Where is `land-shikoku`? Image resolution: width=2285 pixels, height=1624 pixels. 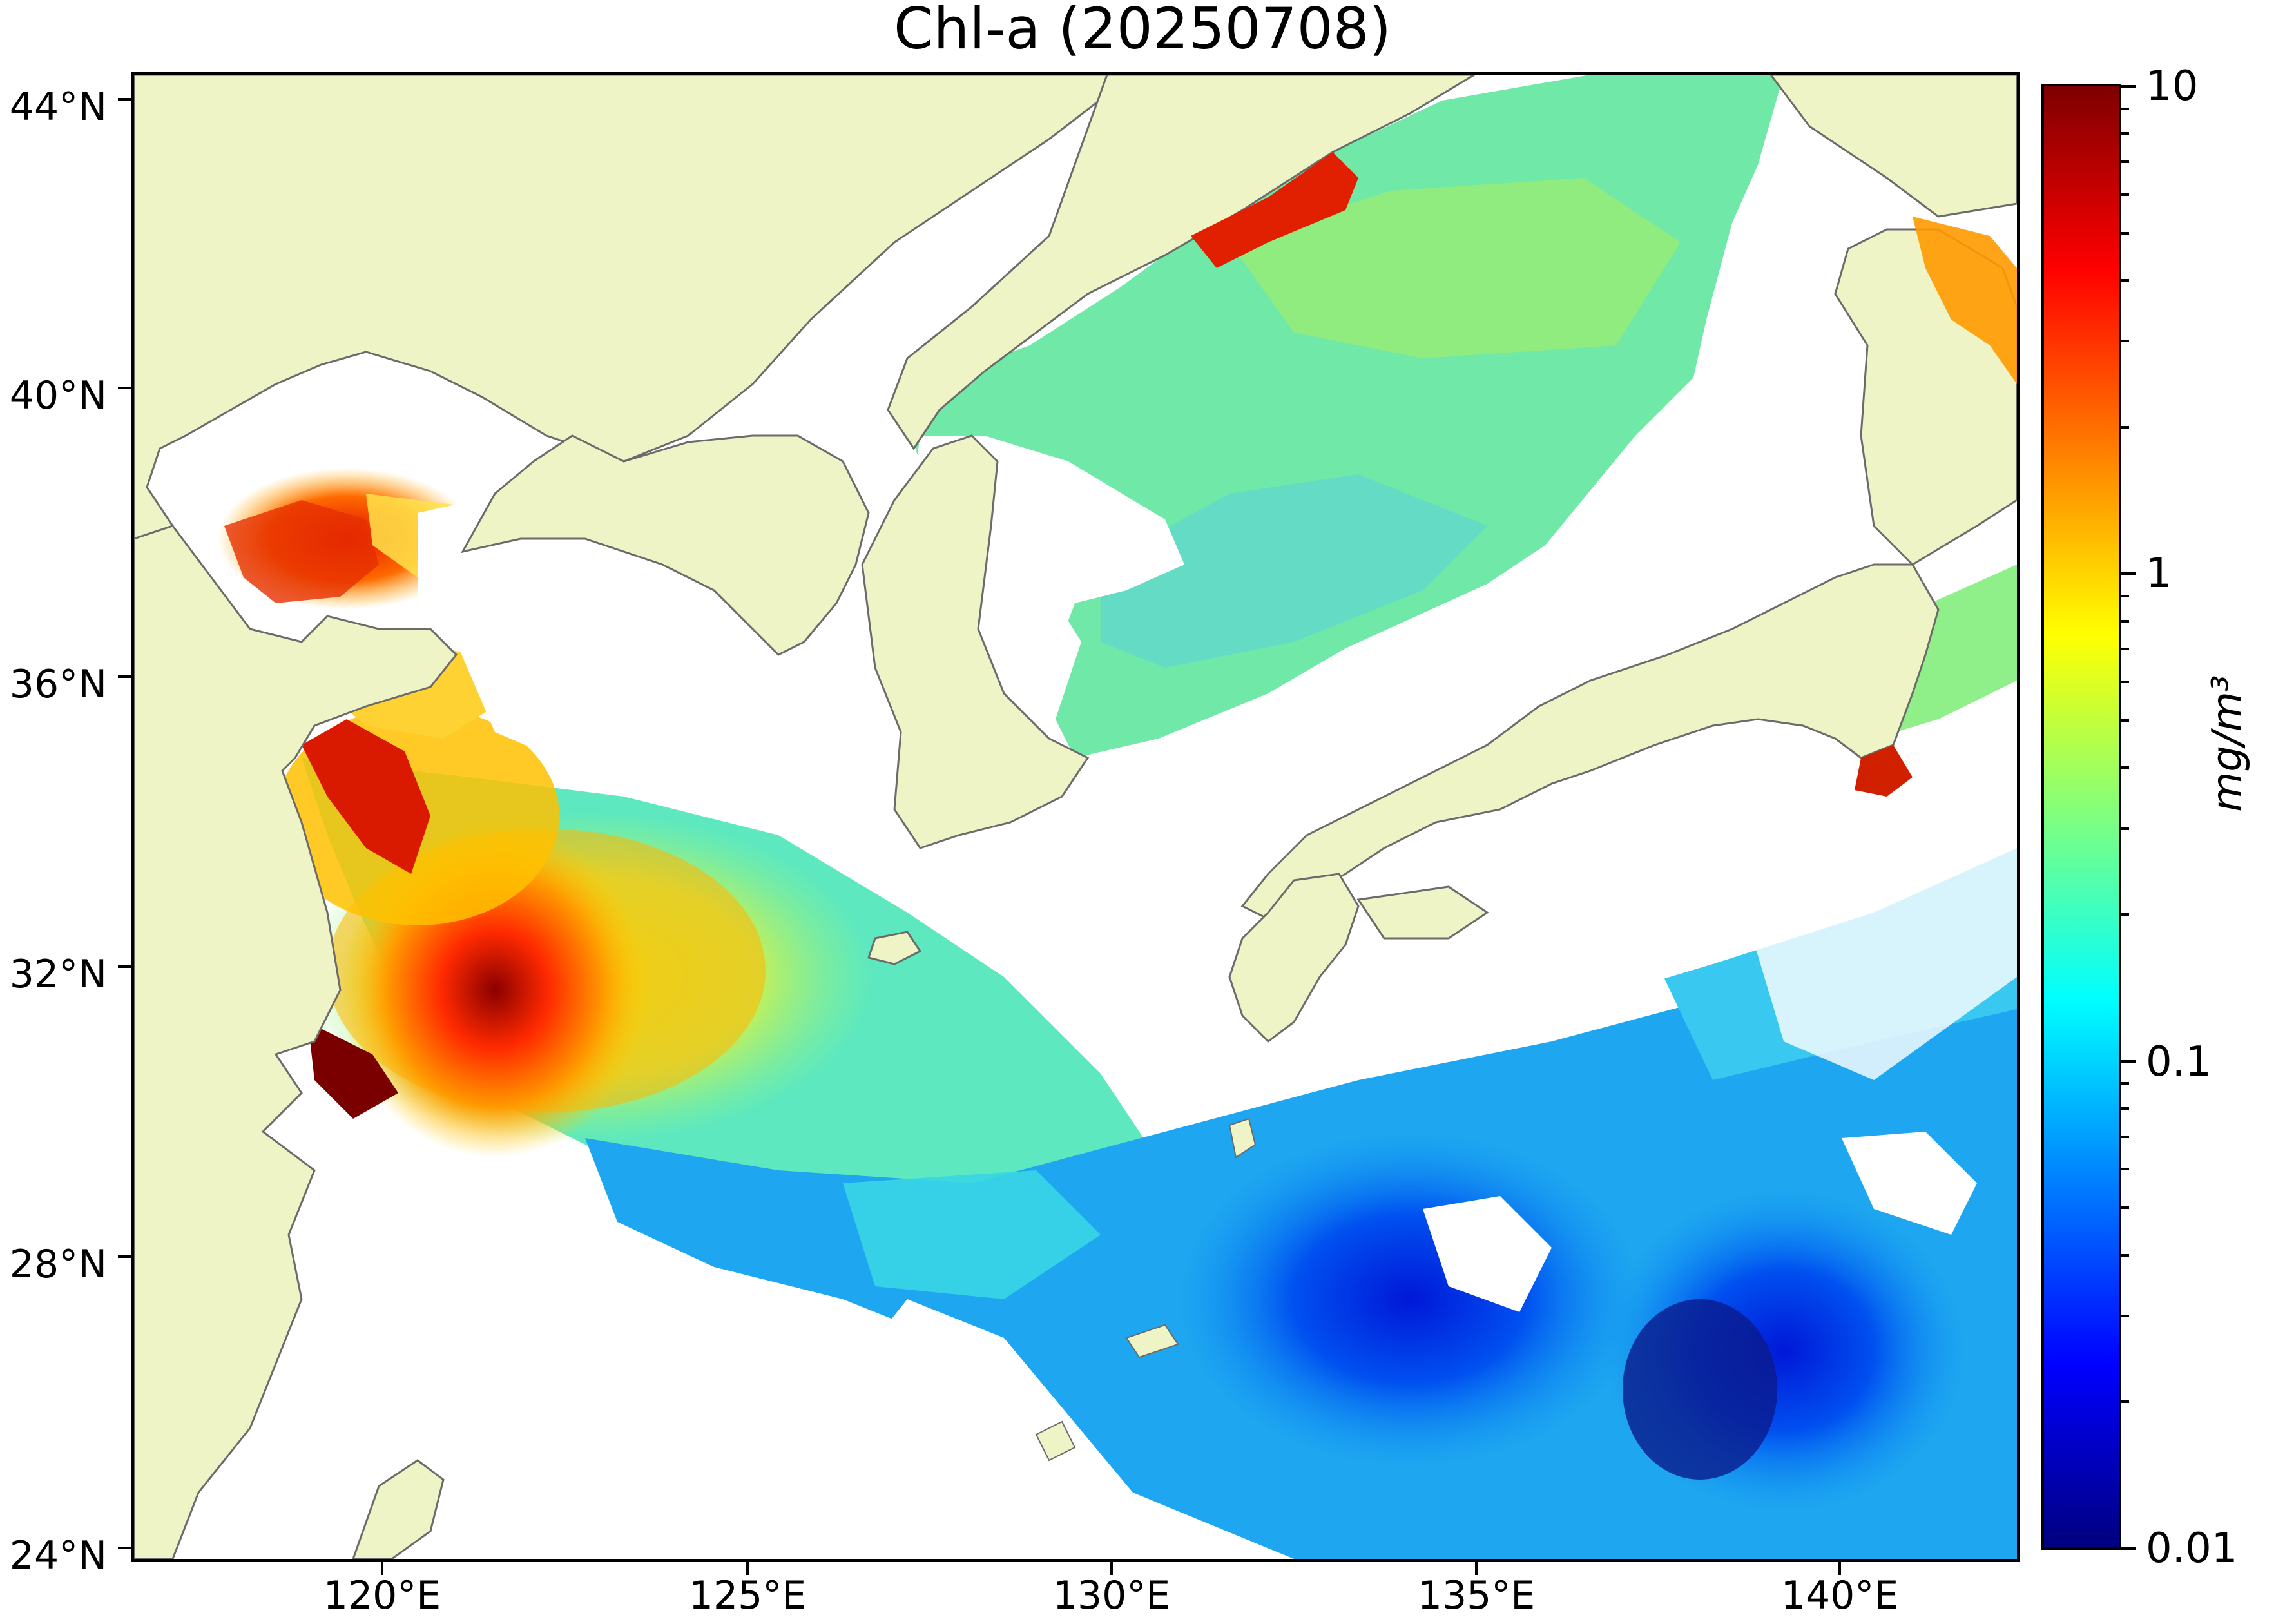
land-shikoku is located at coordinates (1422, 913).